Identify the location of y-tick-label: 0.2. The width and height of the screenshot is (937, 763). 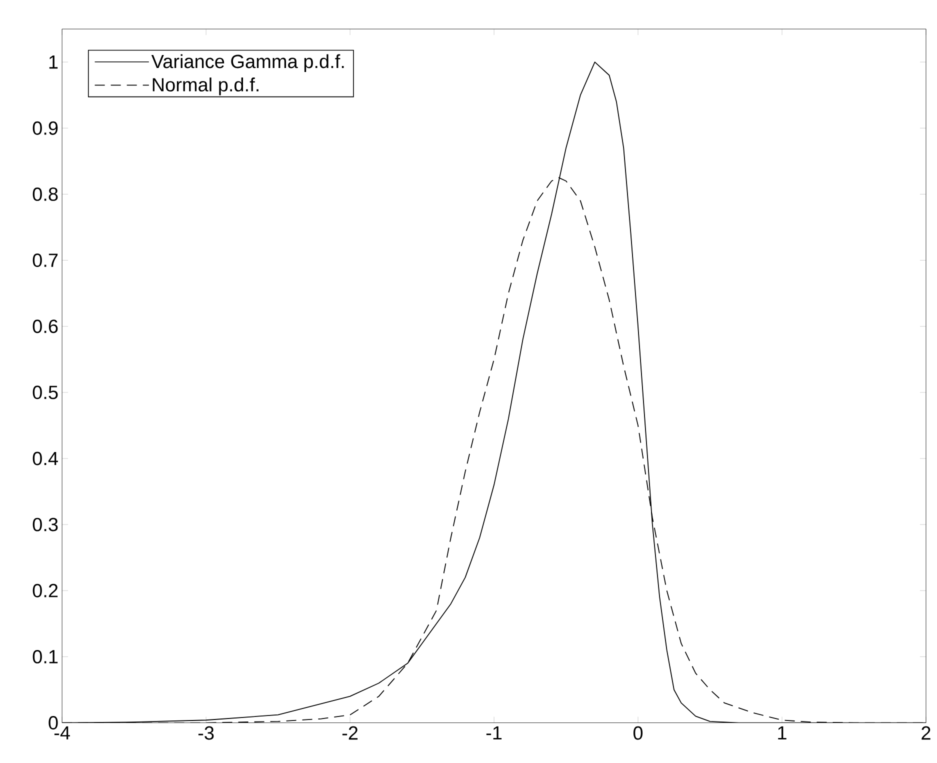
(45, 591).